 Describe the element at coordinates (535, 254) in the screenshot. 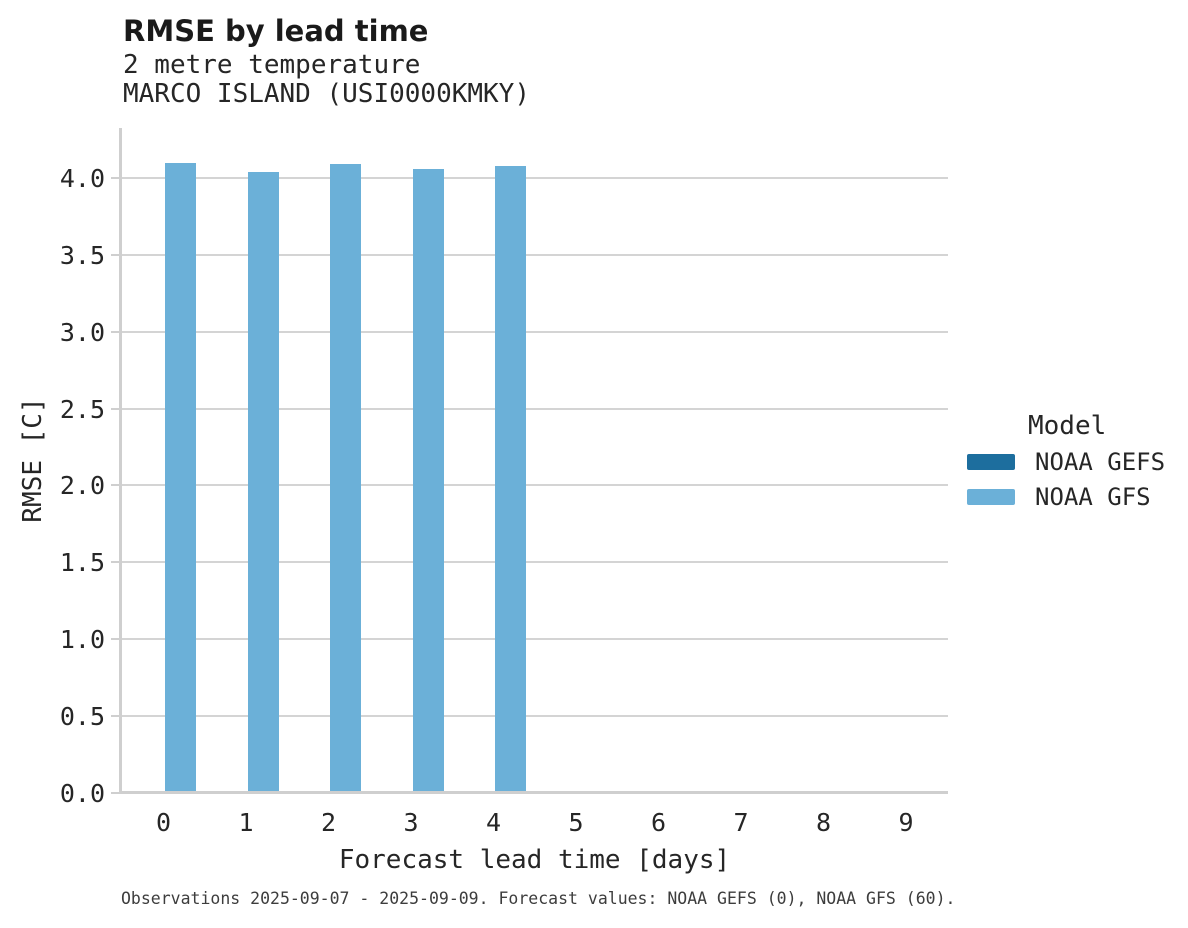

I see `gridline-y-3.5` at that location.